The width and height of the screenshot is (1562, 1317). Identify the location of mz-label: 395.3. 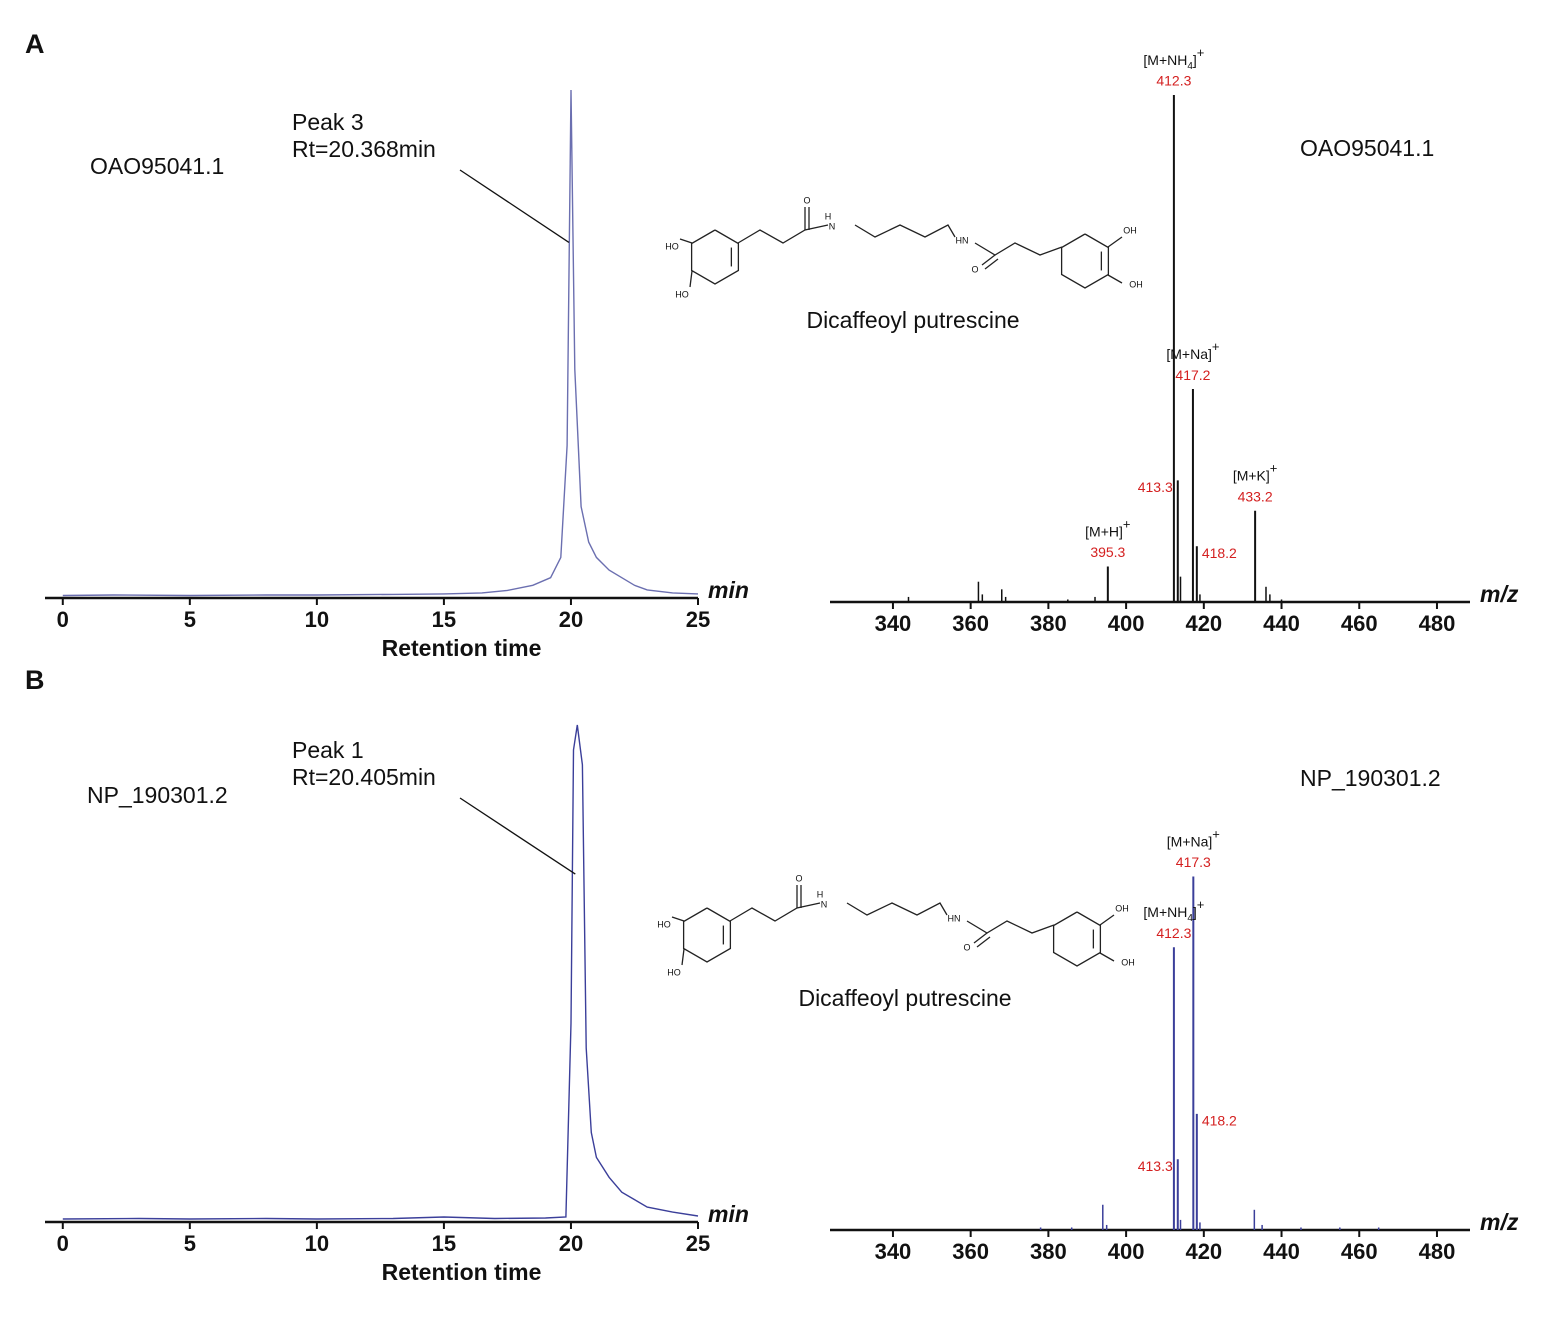
(1107, 552).